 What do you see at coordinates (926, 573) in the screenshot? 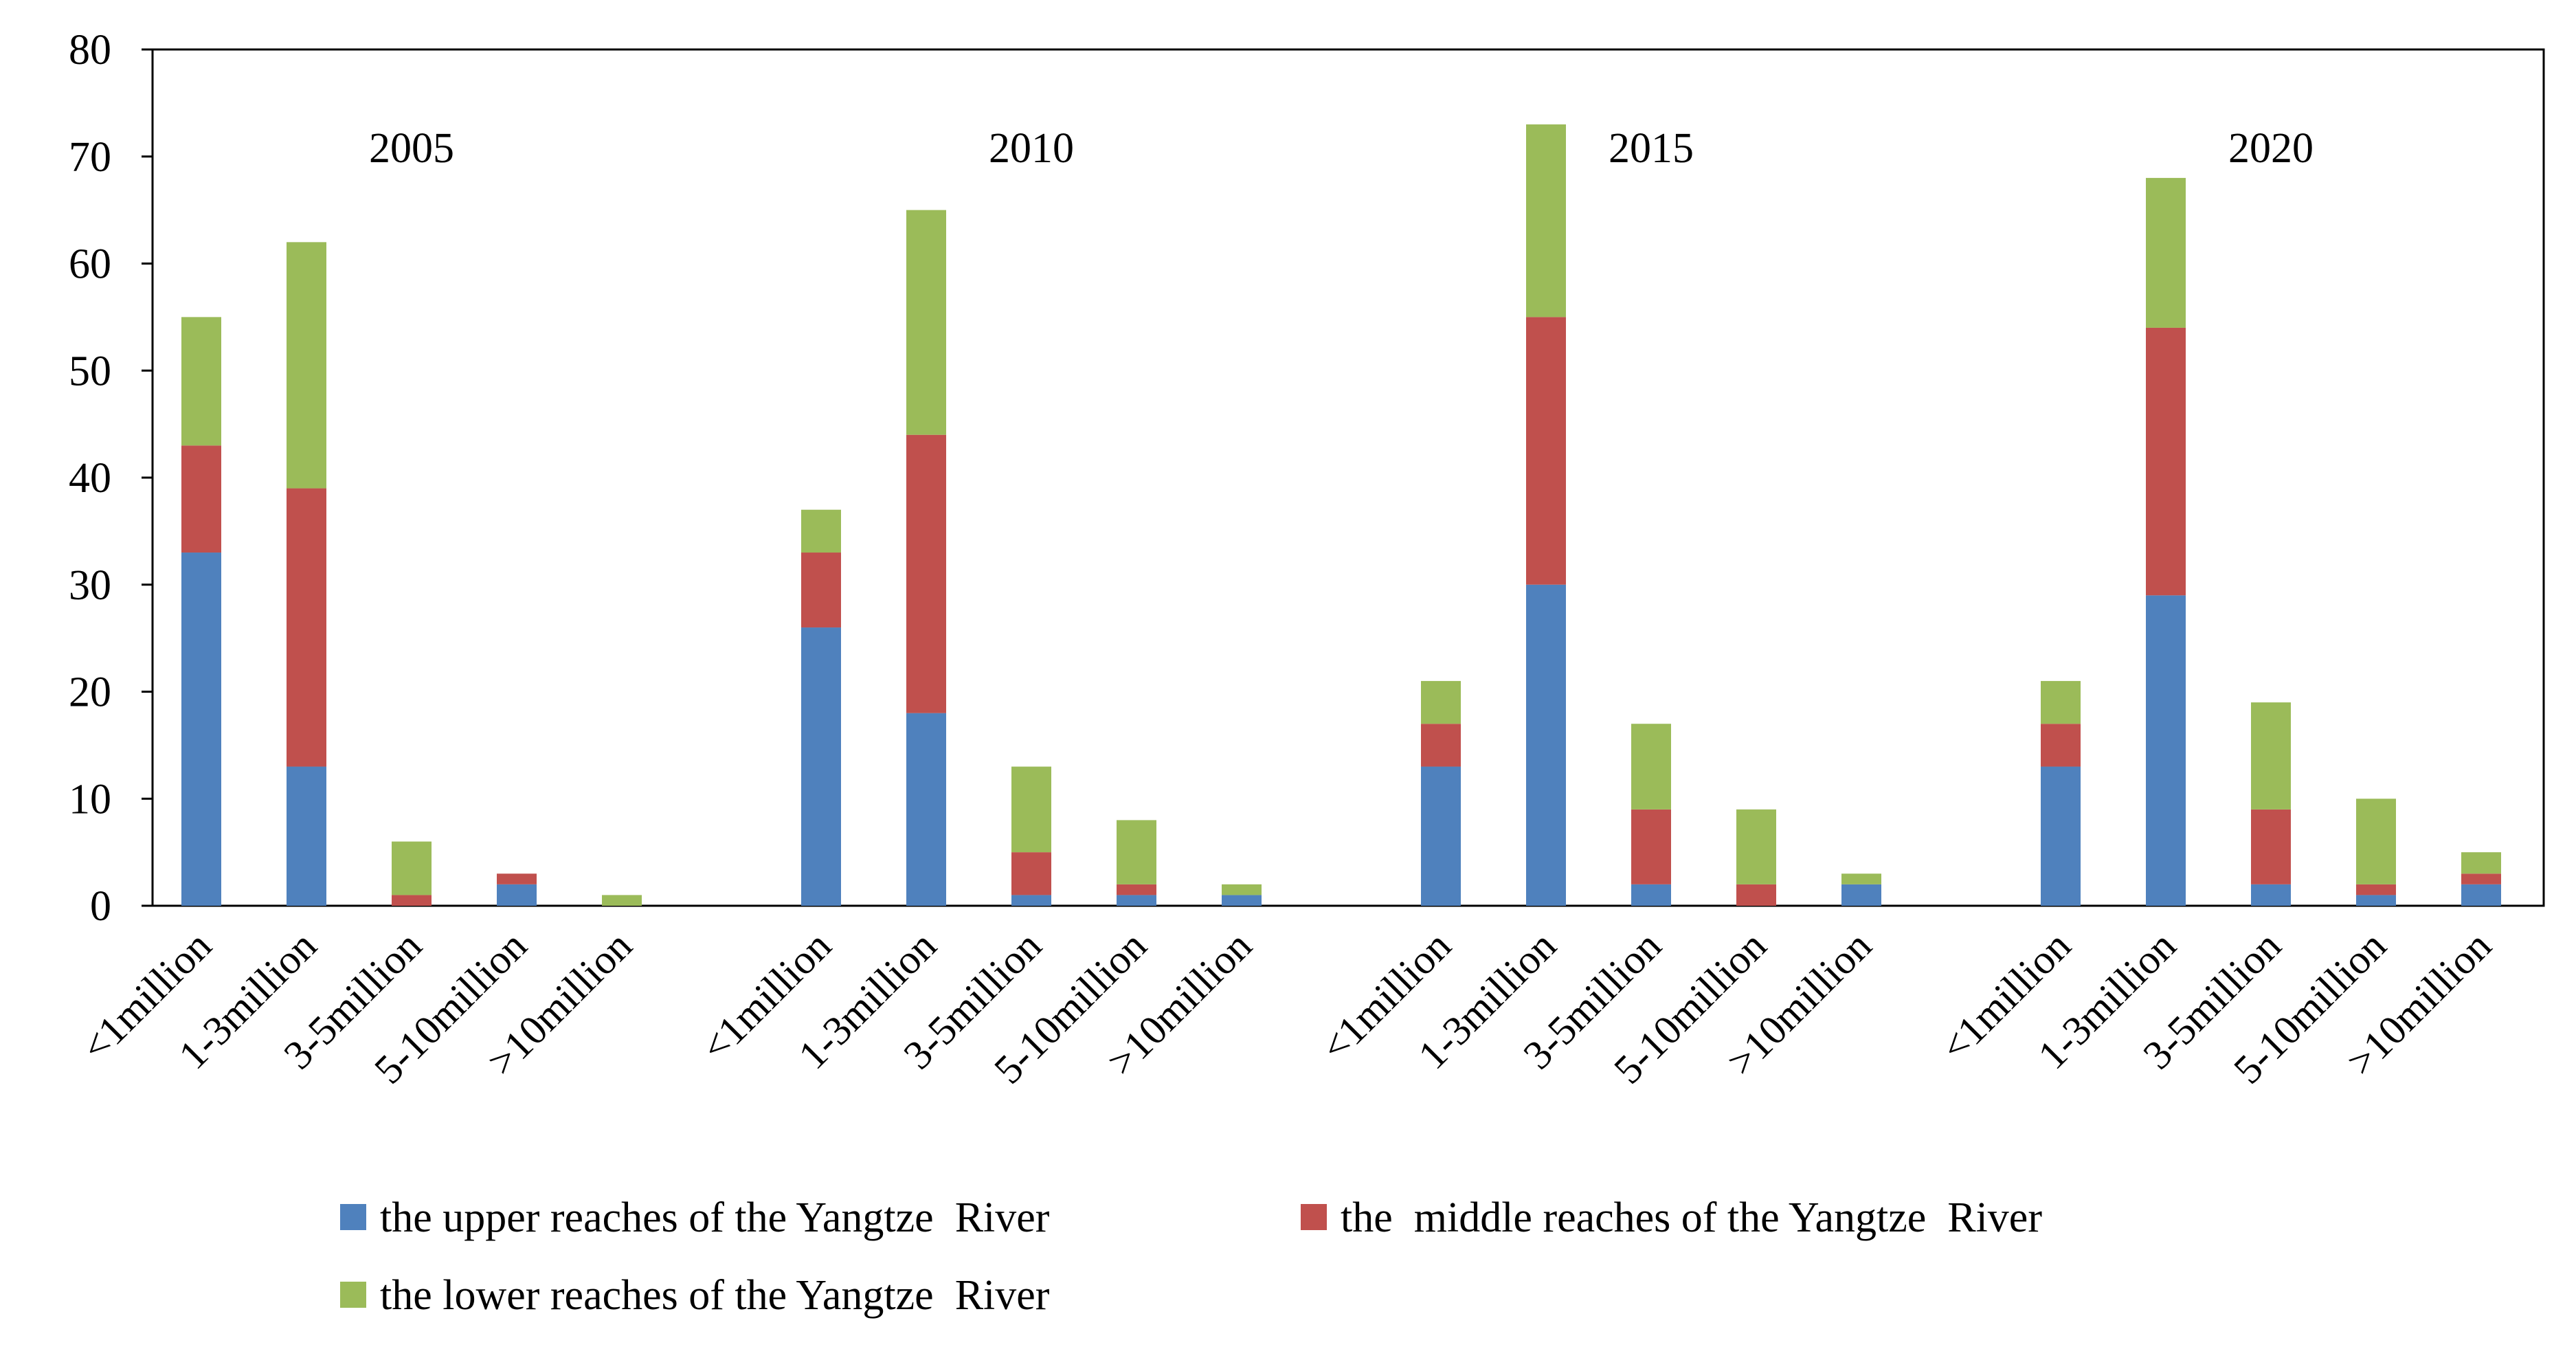
I see `bar-segment-2010-2-series2` at bounding box center [926, 573].